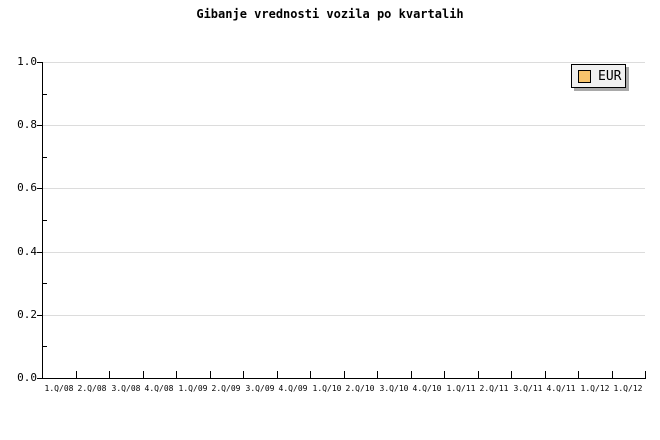  What do you see at coordinates (42, 220) in the screenshot?
I see `y-axis-line` at bounding box center [42, 220].